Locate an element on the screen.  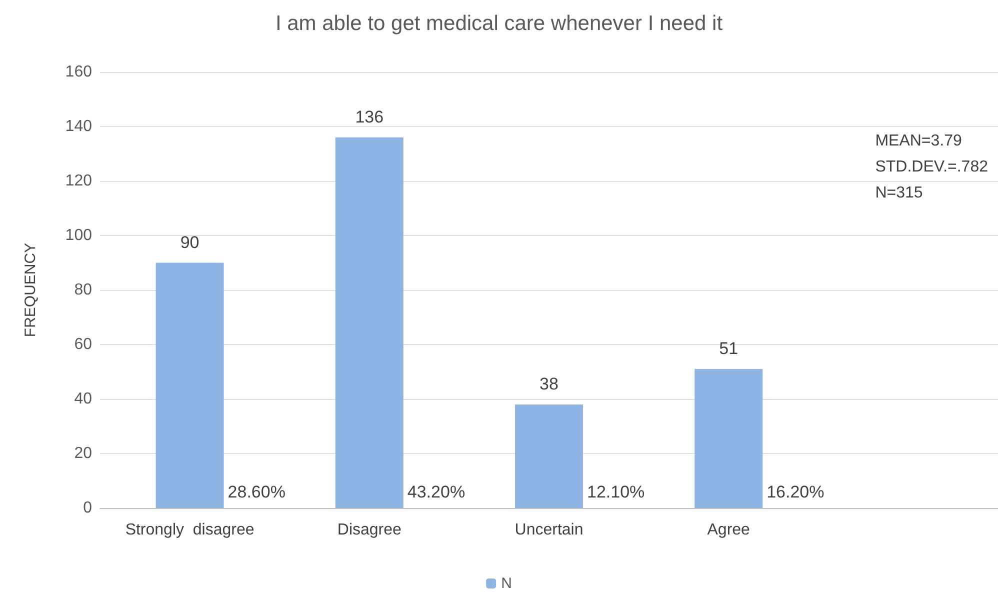
y-tick-label: 0 is located at coordinates (87, 508).